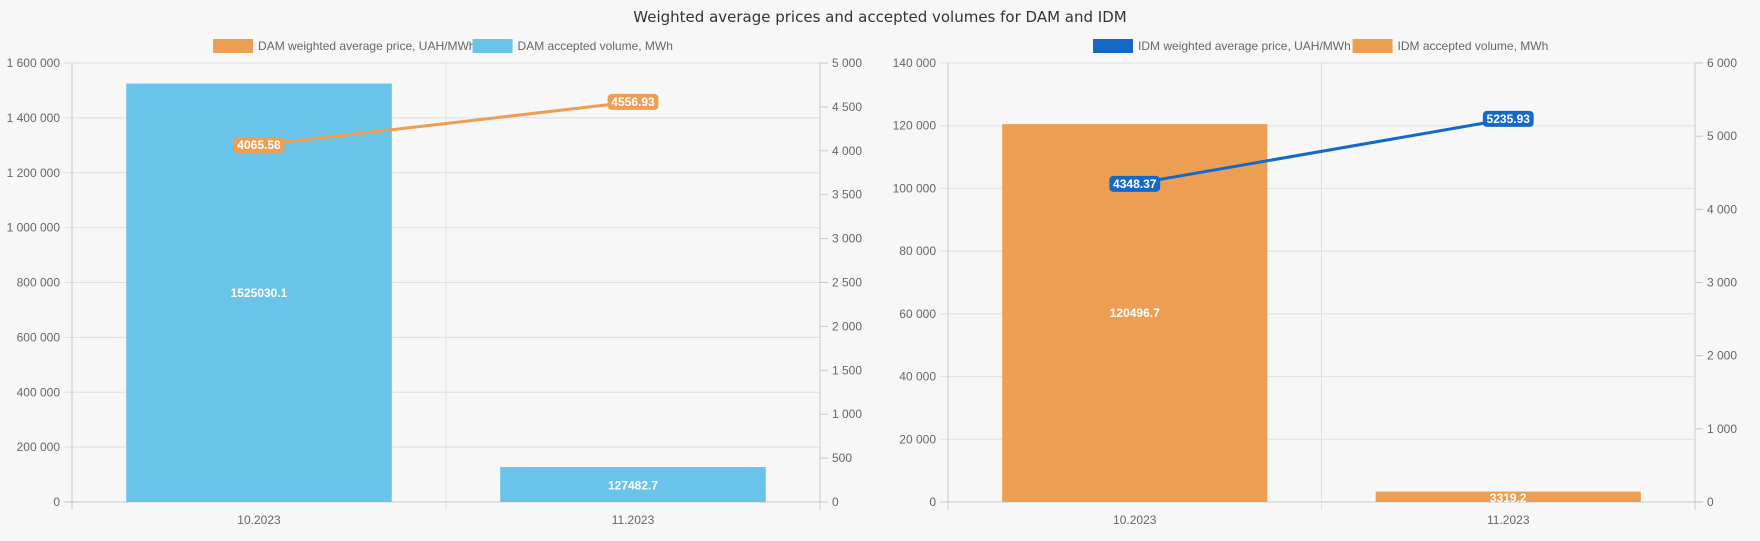 This screenshot has width=1760, height=541. What do you see at coordinates (39, 337) in the screenshot?
I see `left-axis-tick-label: 600 000` at bounding box center [39, 337].